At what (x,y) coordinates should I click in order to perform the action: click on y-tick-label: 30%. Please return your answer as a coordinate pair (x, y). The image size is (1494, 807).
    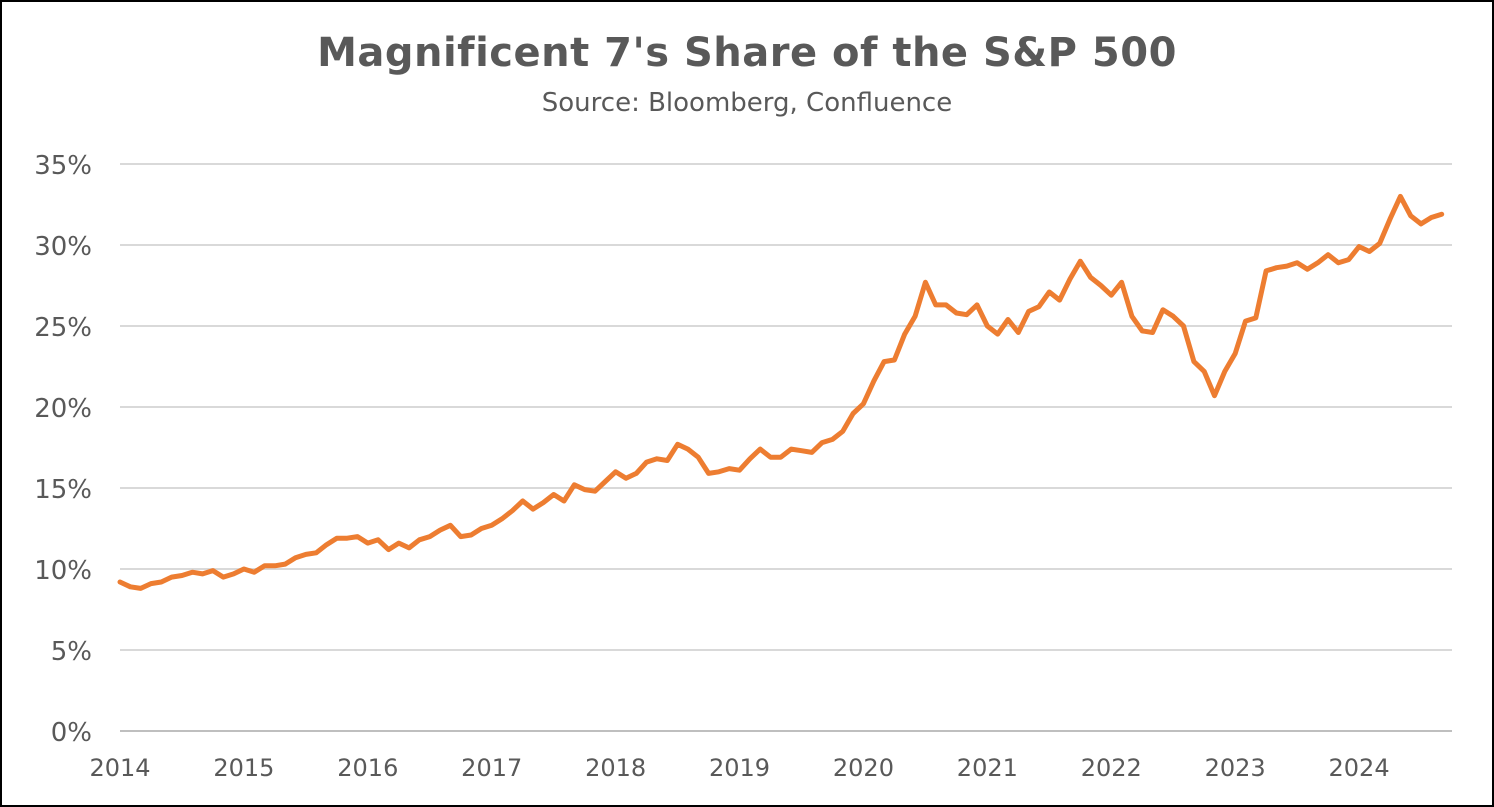
    Looking at the image, I should click on (63, 247).